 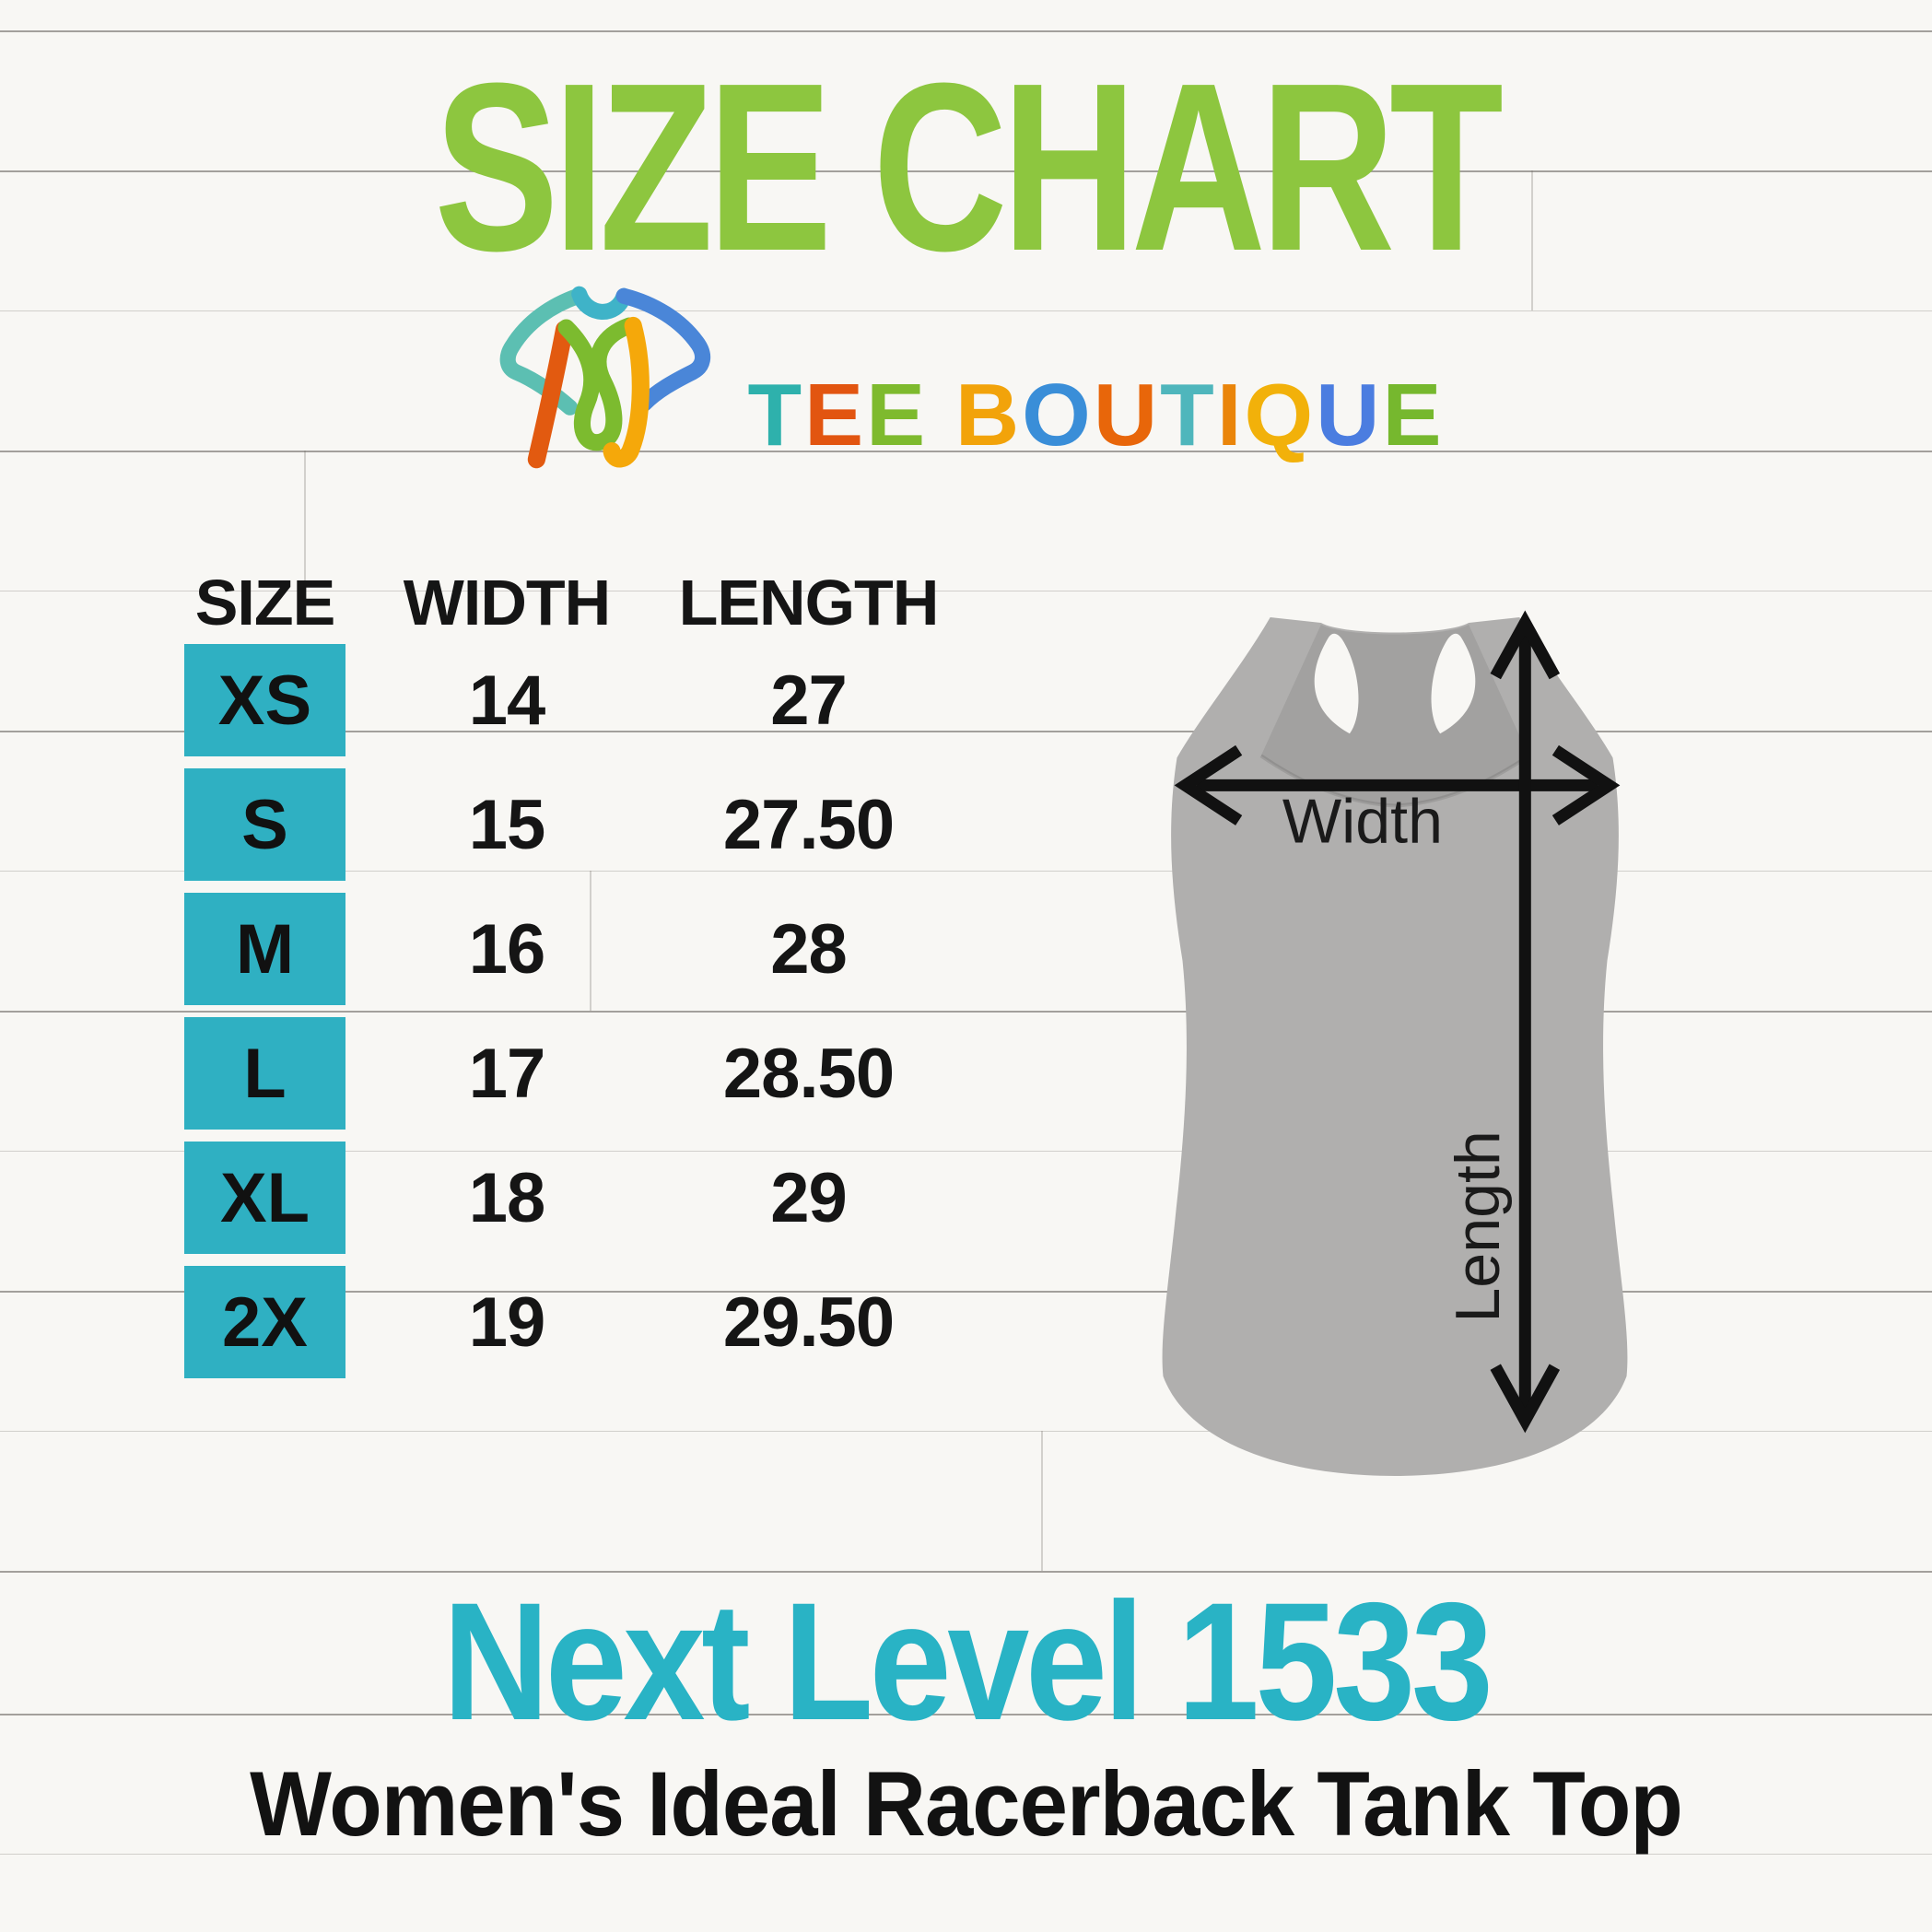 What do you see at coordinates (1058, 415) in the screenshot?
I see `brand-letter: O` at bounding box center [1058, 415].